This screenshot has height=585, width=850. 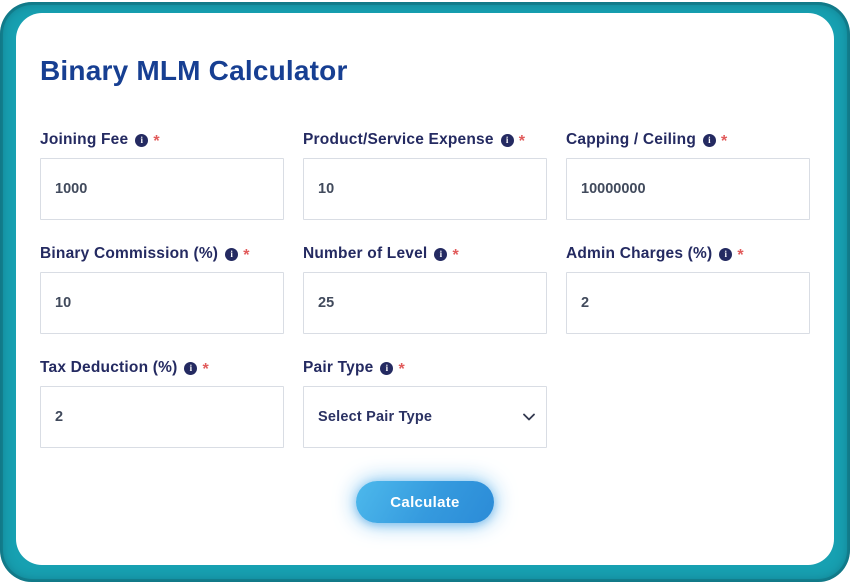 What do you see at coordinates (425, 303) in the screenshot?
I see `number-of-level-input` at bounding box center [425, 303].